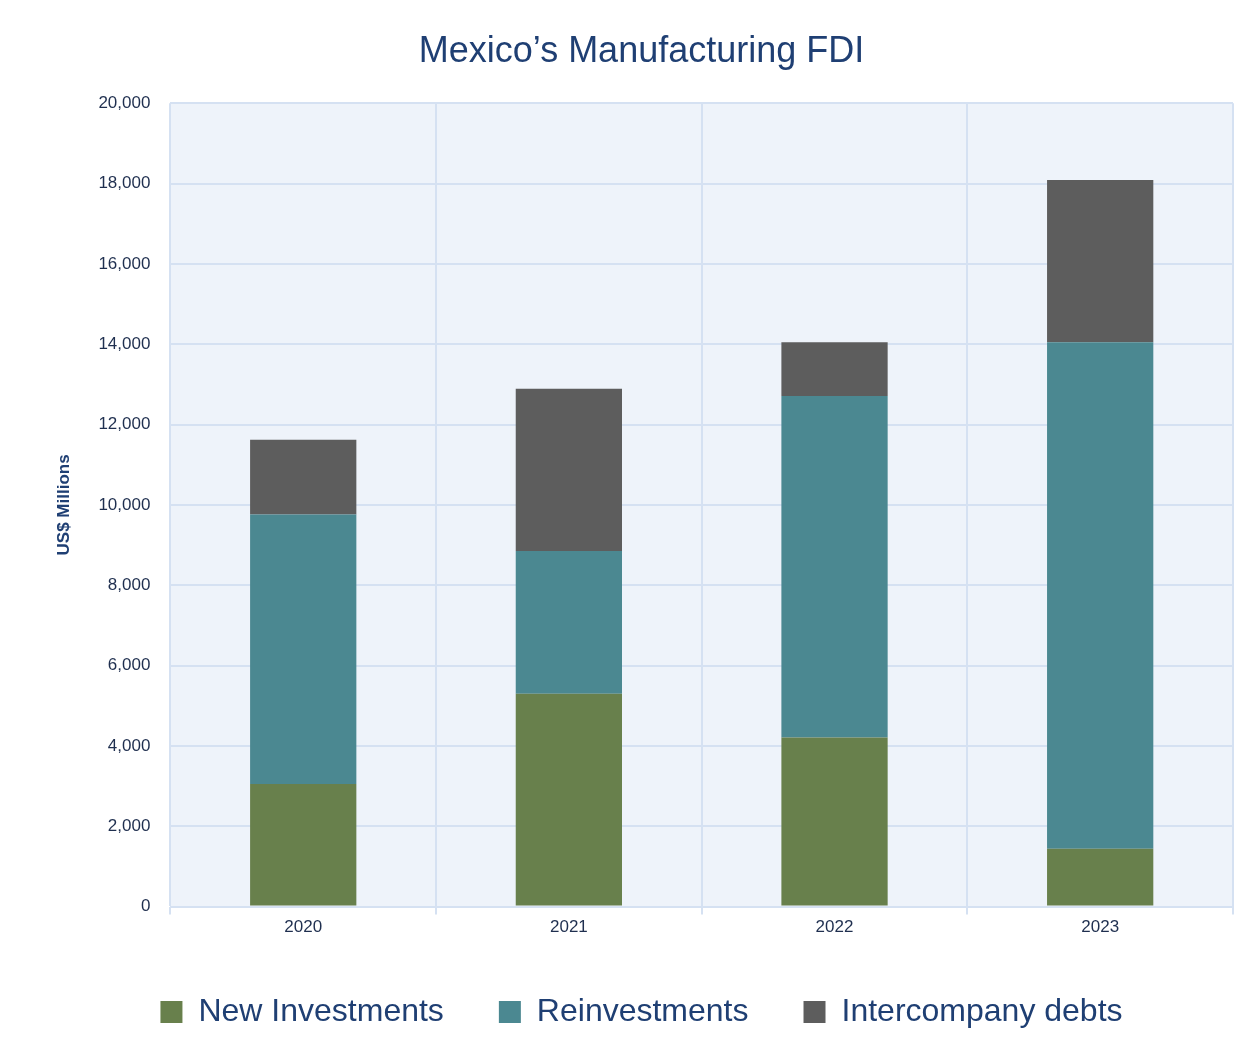 This screenshot has height=1048, width=1253. Describe the element at coordinates (129, 665) in the screenshot. I see `y-tick-label: 6,000` at that location.